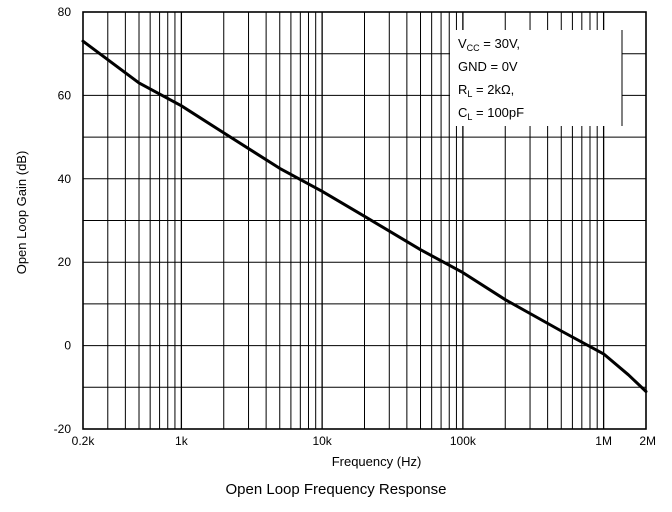 This screenshot has width=672, height=512. Describe the element at coordinates (491, 113) in the screenshot. I see `condition-line: CL = 100pF` at that location.